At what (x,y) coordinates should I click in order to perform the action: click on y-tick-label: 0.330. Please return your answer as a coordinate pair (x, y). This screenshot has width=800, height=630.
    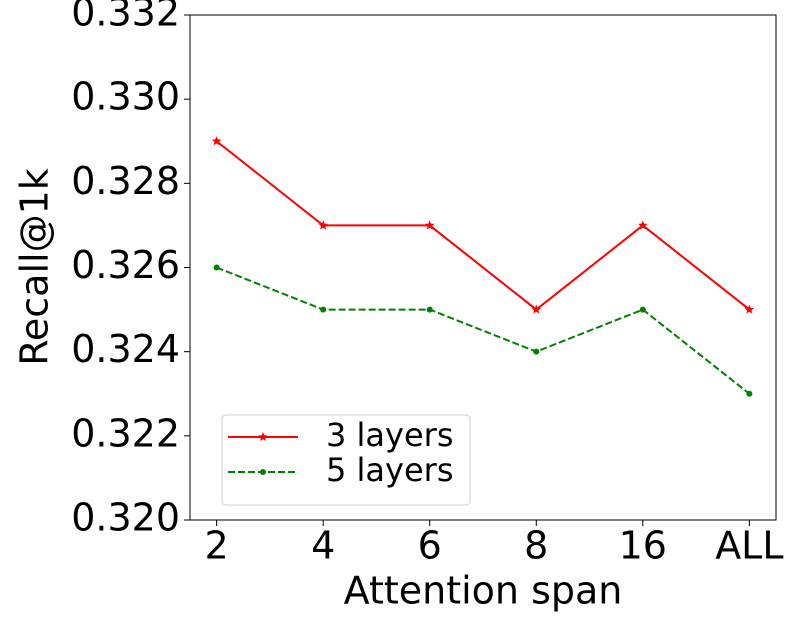
    Looking at the image, I should click on (125, 97).